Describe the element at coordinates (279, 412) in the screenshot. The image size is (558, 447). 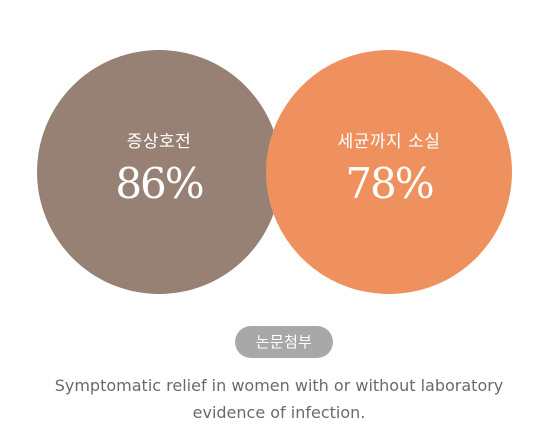
I see `caption-line-2: evidence of infection.` at that location.